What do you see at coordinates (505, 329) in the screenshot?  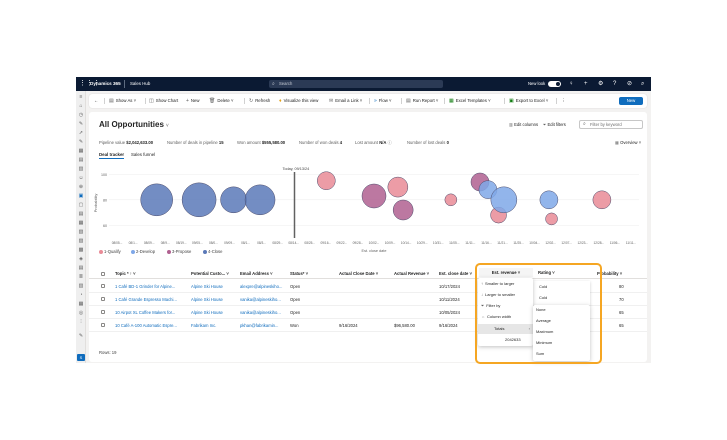 I see `totals-item: Totals ›` at bounding box center [505, 329].